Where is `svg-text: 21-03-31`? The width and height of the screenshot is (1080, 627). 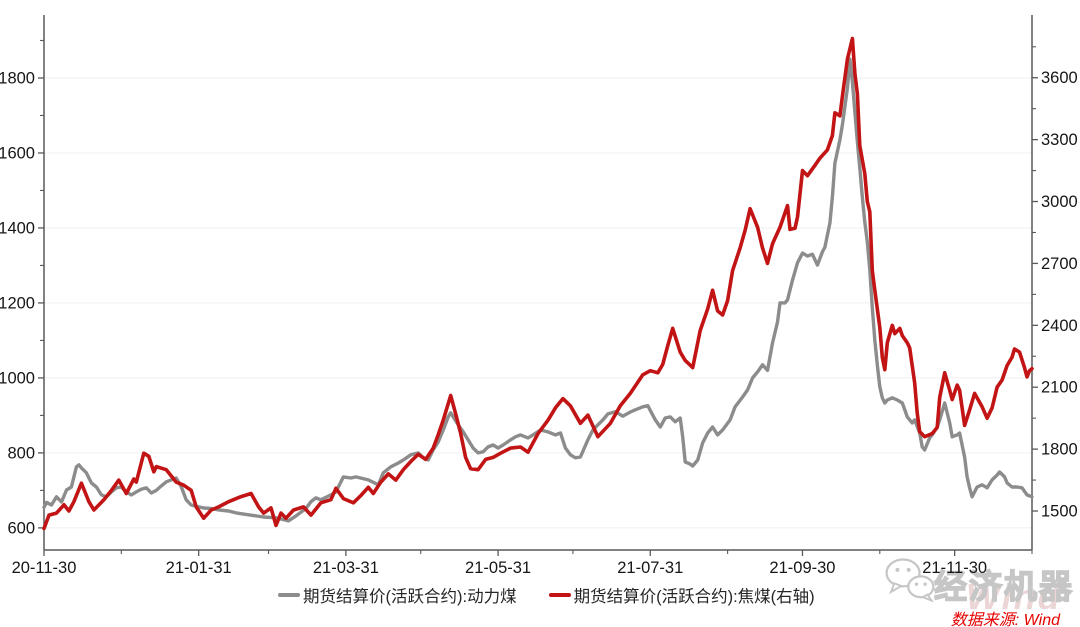
svg-text: 21-03-31 is located at coordinates (346, 568).